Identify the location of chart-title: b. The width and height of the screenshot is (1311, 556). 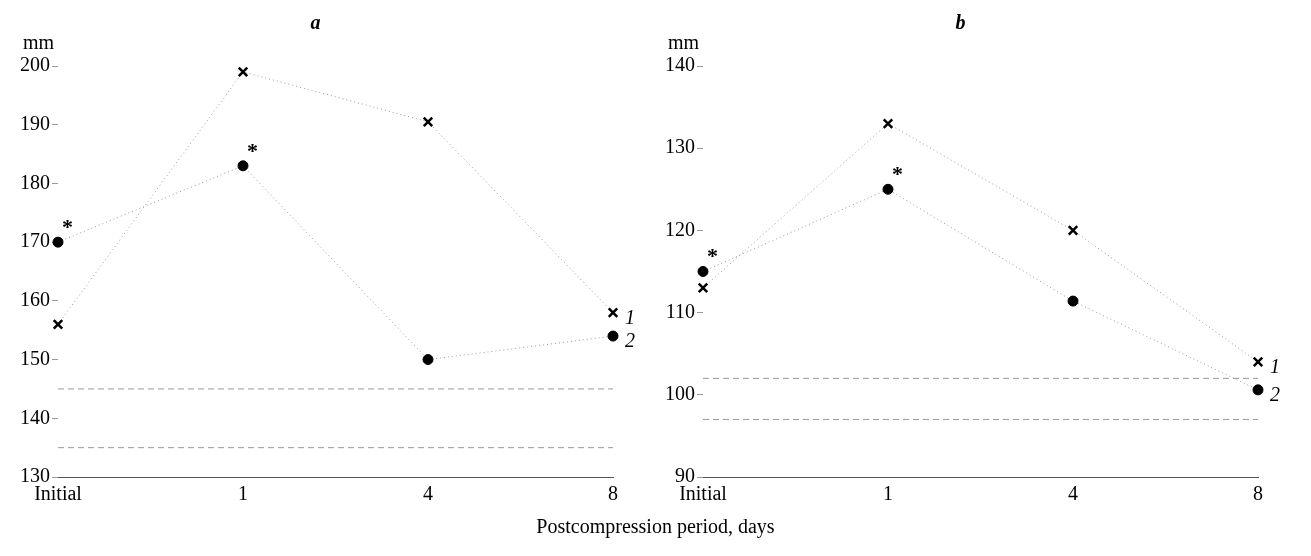
(960, 22).